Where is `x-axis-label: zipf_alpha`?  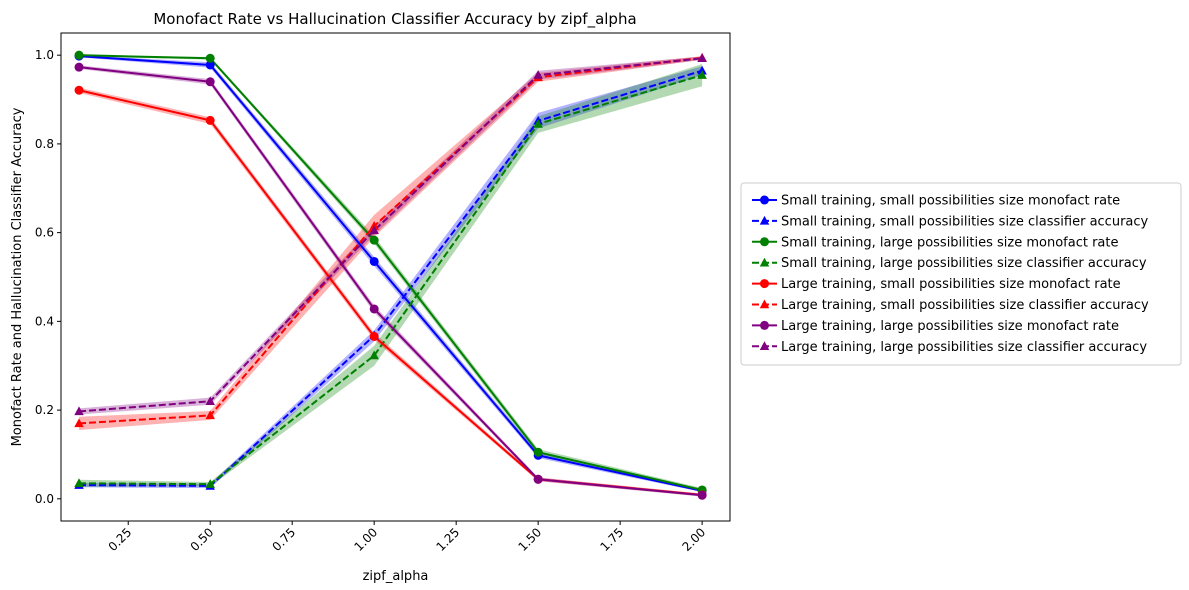 x-axis-label: zipf_alpha is located at coordinates (396, 576).